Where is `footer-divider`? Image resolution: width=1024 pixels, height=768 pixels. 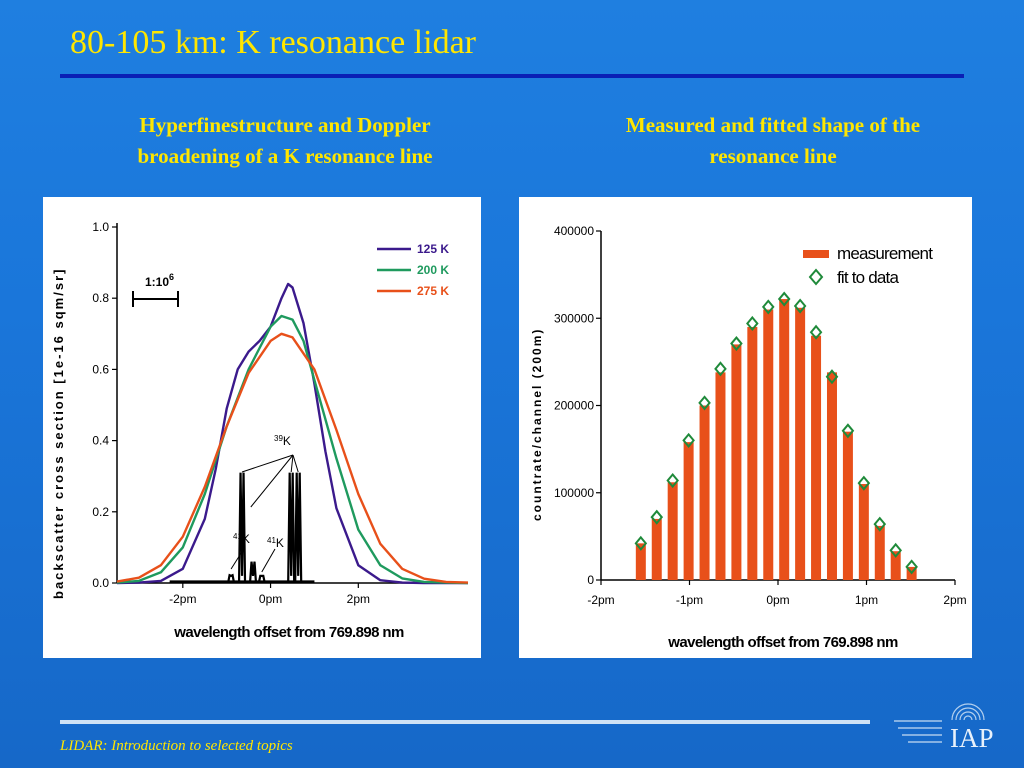 footer-divider is located at coordinates (465, 722).